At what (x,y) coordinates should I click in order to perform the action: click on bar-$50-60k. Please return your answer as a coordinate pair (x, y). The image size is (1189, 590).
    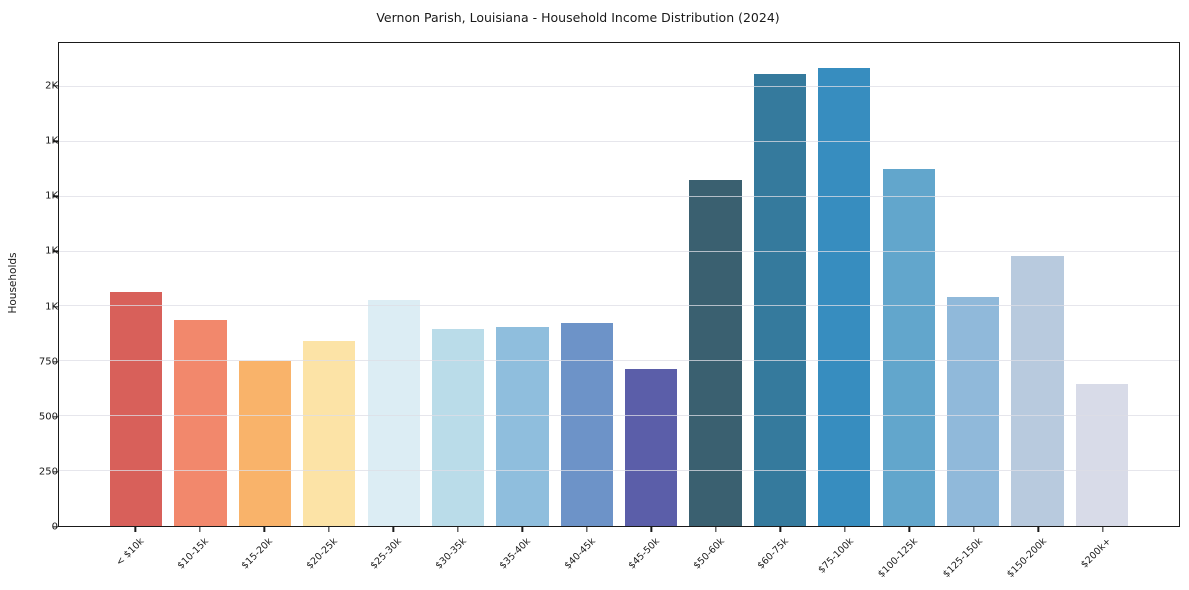
    Looking at the image, I should click on (715, 353).